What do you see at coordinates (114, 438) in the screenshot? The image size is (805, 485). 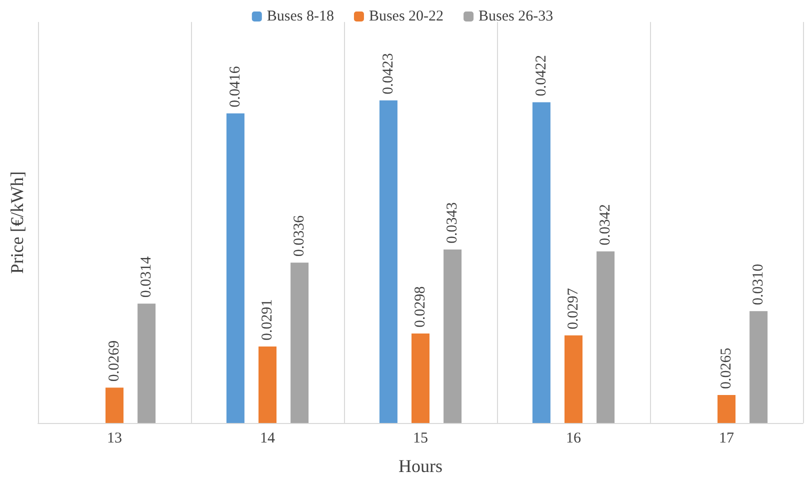 I see `x-tick-label: 13` at bounding box center [114, 438].